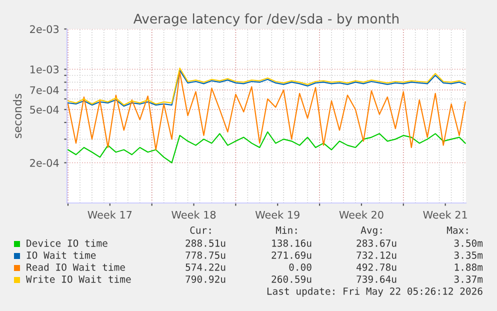 The image size is (497, 311). I want to click on text: 260.59u, so click(292, 279).